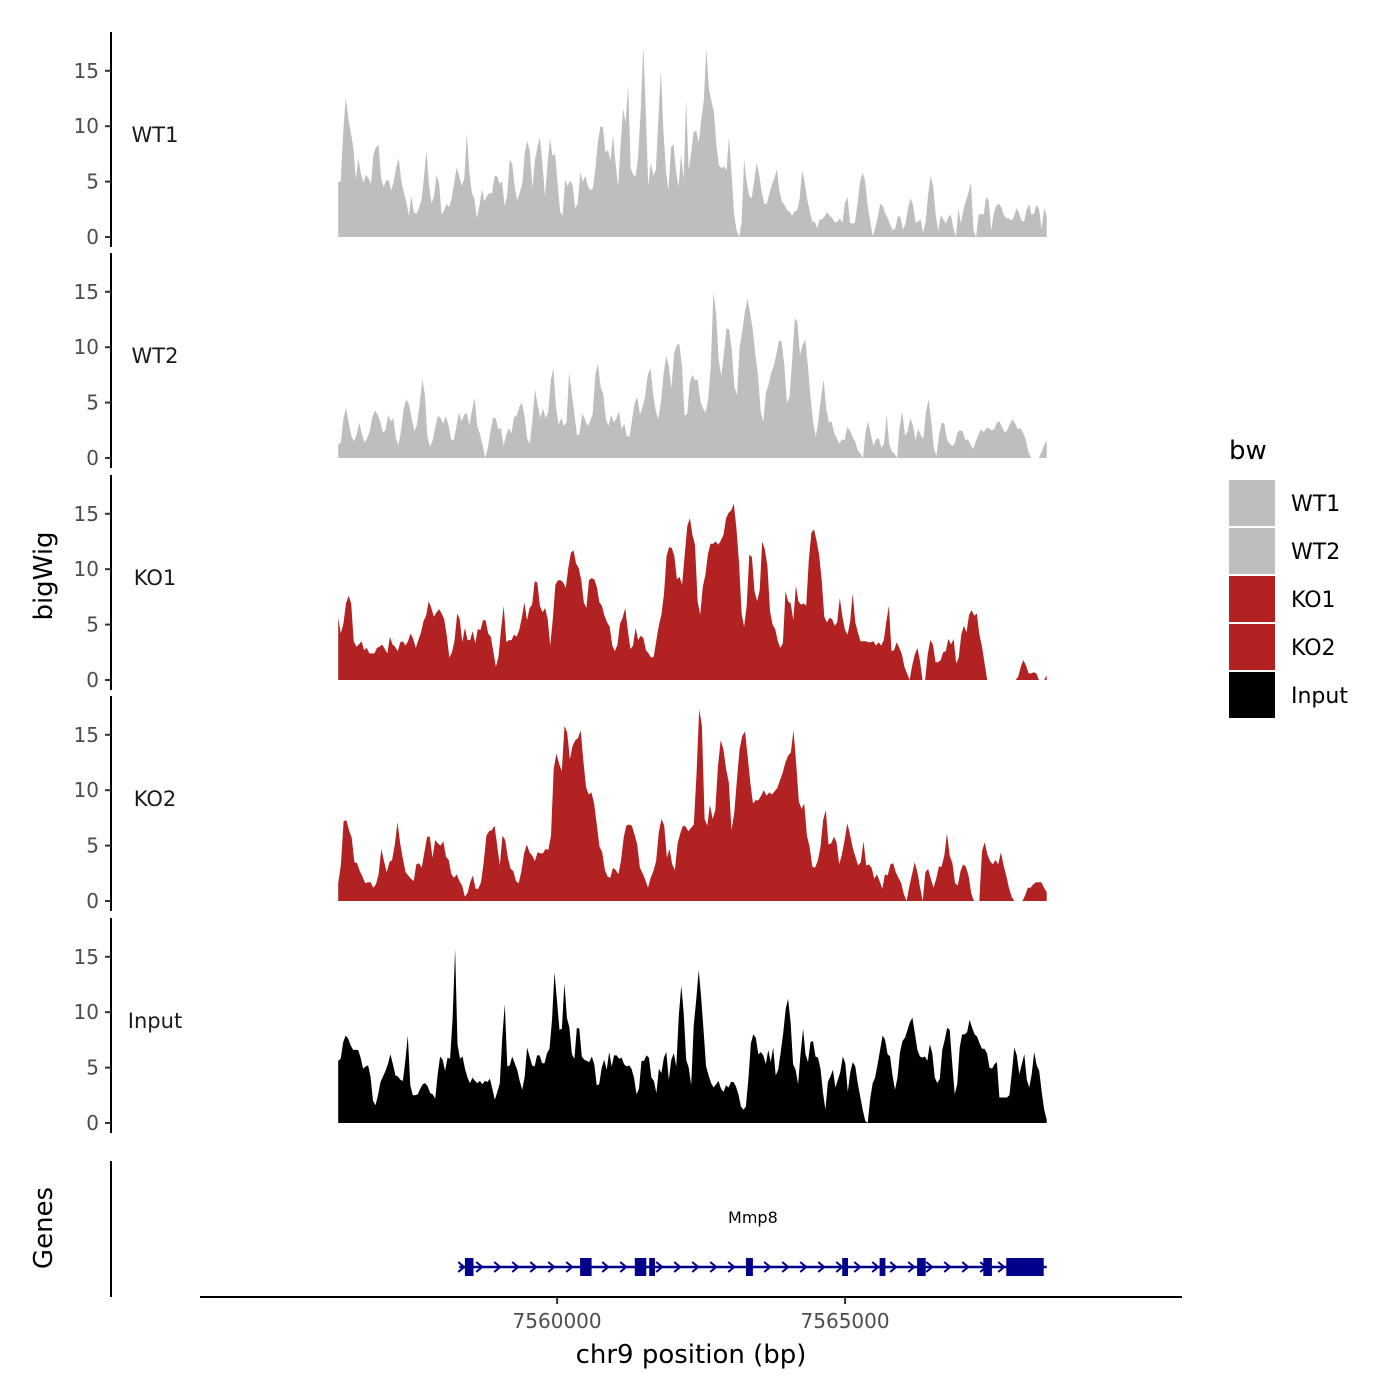 Image resolution: width=1400 pixels, height=1400 pixels. I want to click on gene-name-label: Mmp8, so click(753, 1217).